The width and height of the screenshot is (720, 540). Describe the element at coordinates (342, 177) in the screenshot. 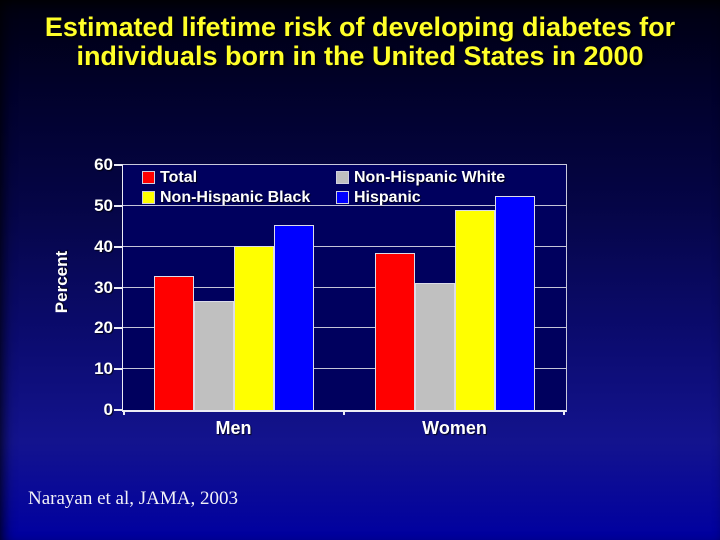

I see `legend-swatch-non-hispanic-white` at that location.